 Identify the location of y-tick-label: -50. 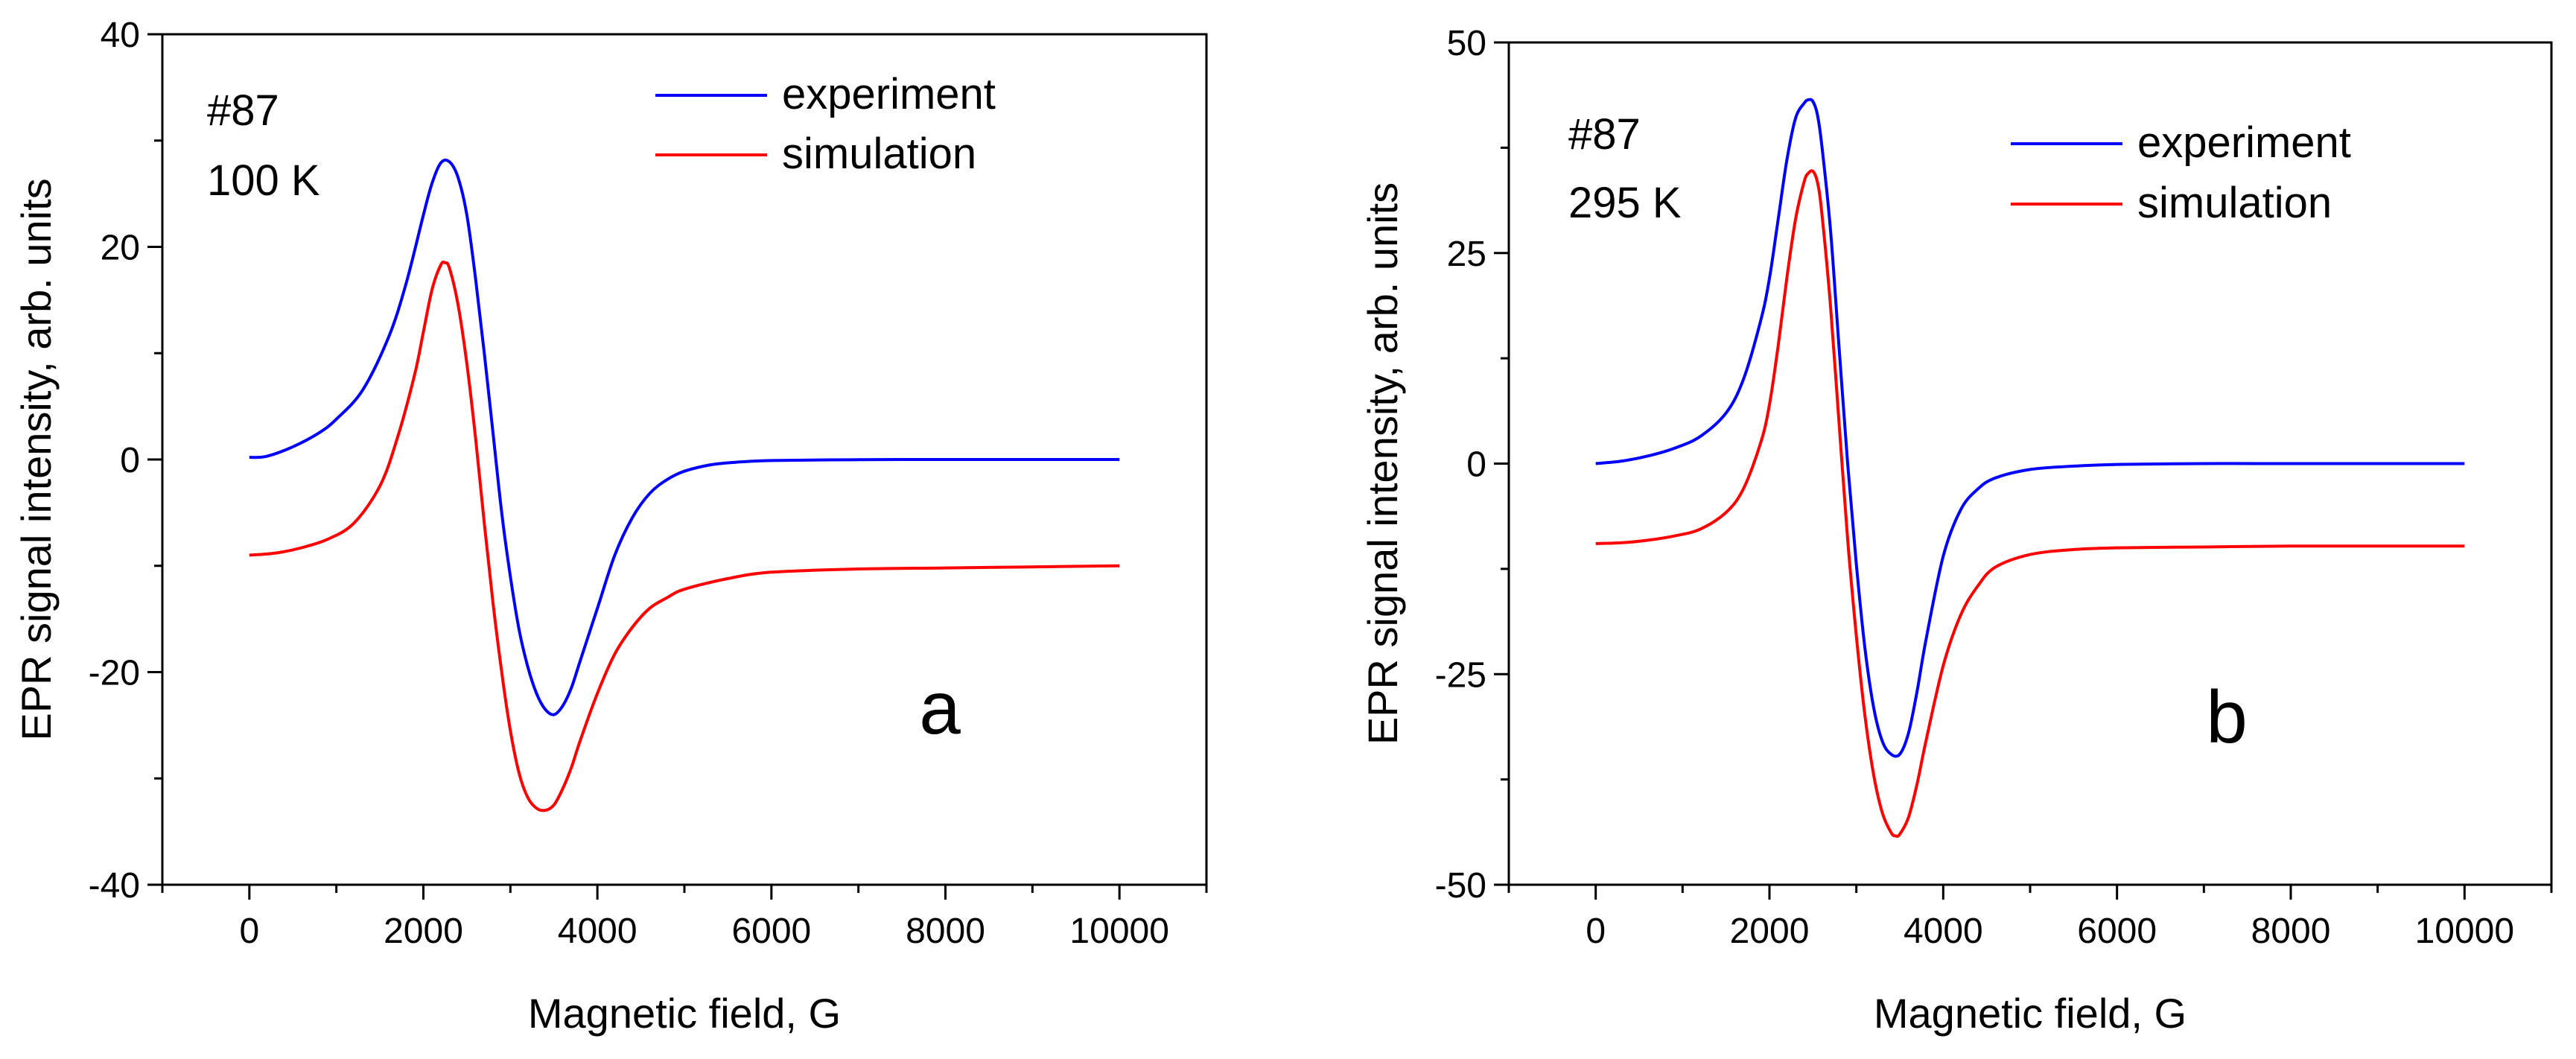
(1460, 886).